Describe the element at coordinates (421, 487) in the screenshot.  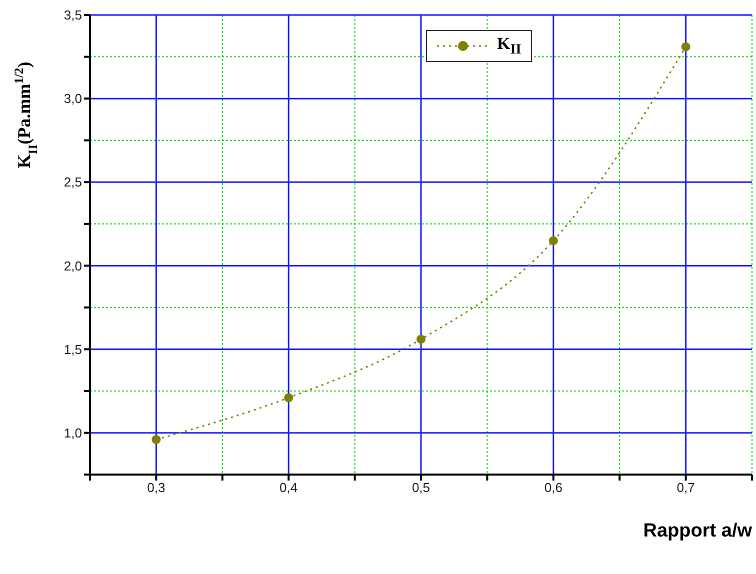
I see `x-tick-label: 0,5` at that location.